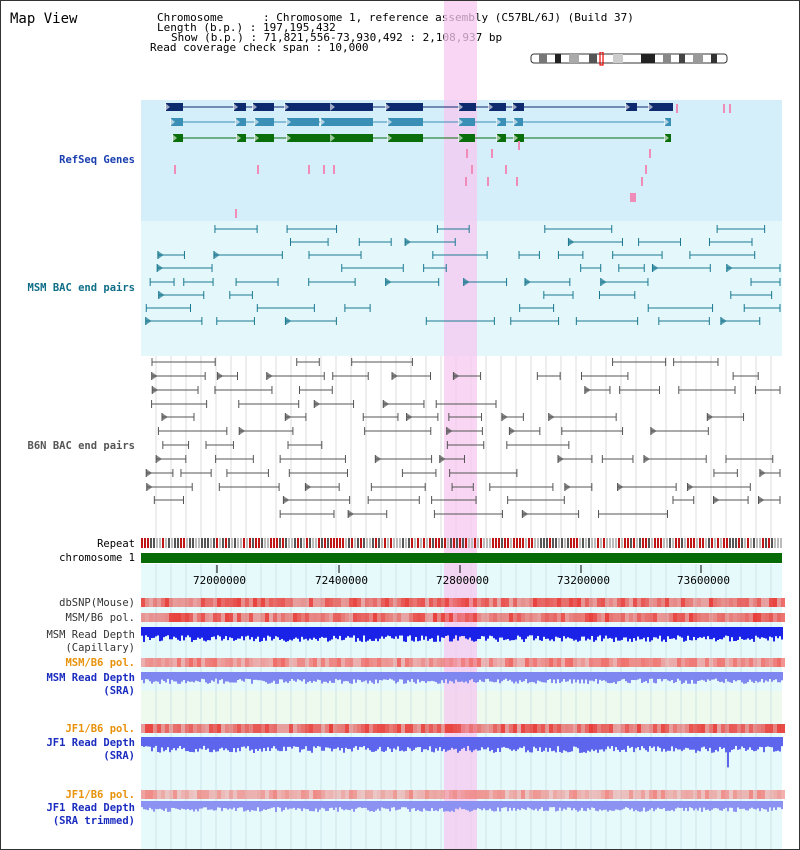 The height and width of the screenshot is (850, 800). Describe the element at coordinates (97, 160) in the screenshot. I see `track-label-refseq: RefSeq Genes` at that location.